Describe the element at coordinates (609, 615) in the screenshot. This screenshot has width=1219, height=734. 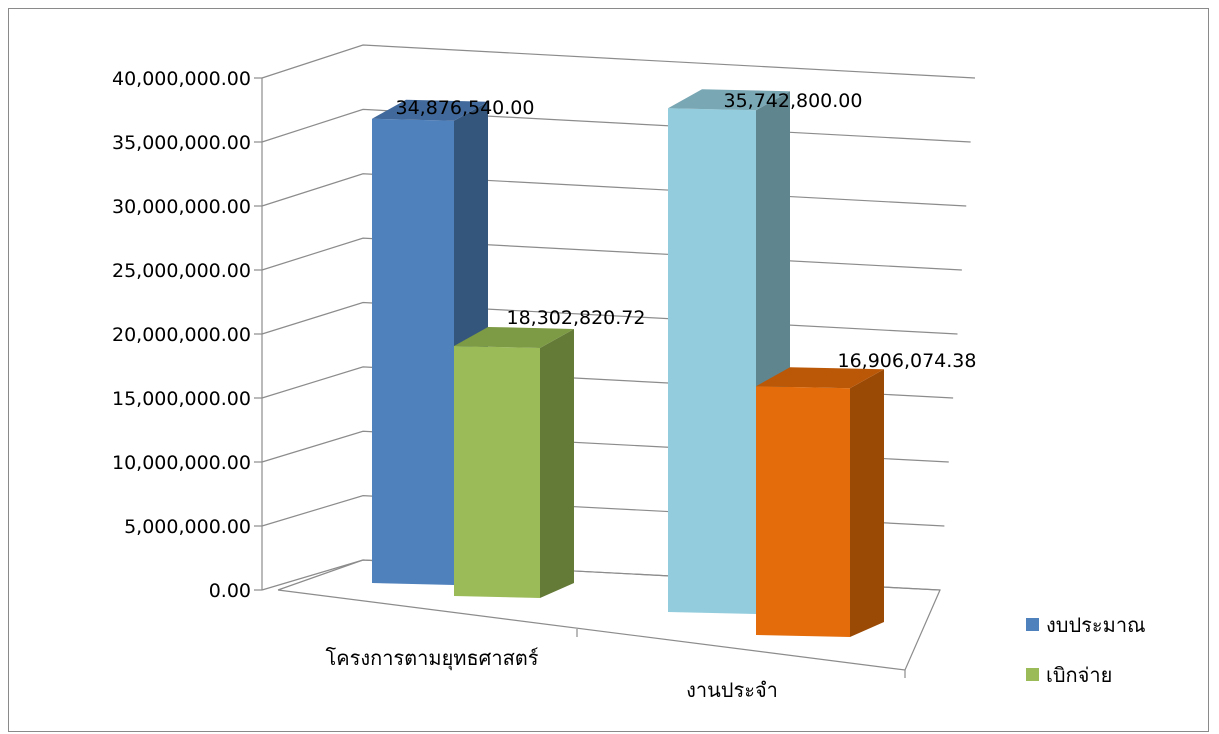
I see `floor-outline` at that location.